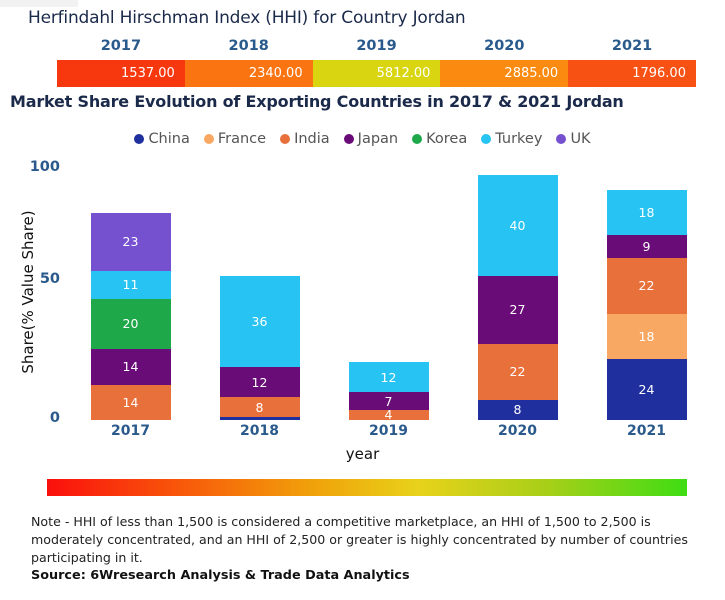  Describe the element at coordinates (242, 139) in the screenshot. I see `legend-label: France` at that location.